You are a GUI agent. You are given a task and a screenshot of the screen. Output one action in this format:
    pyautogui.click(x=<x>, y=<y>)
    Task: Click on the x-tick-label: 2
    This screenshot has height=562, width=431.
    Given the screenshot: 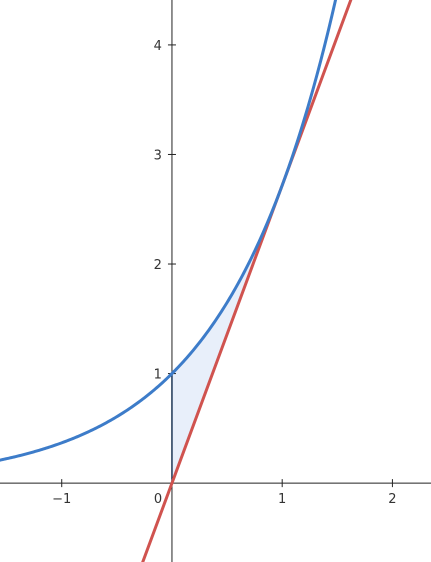 What is the action you would take?
    pyautogui.click(x=392, y=499)
    